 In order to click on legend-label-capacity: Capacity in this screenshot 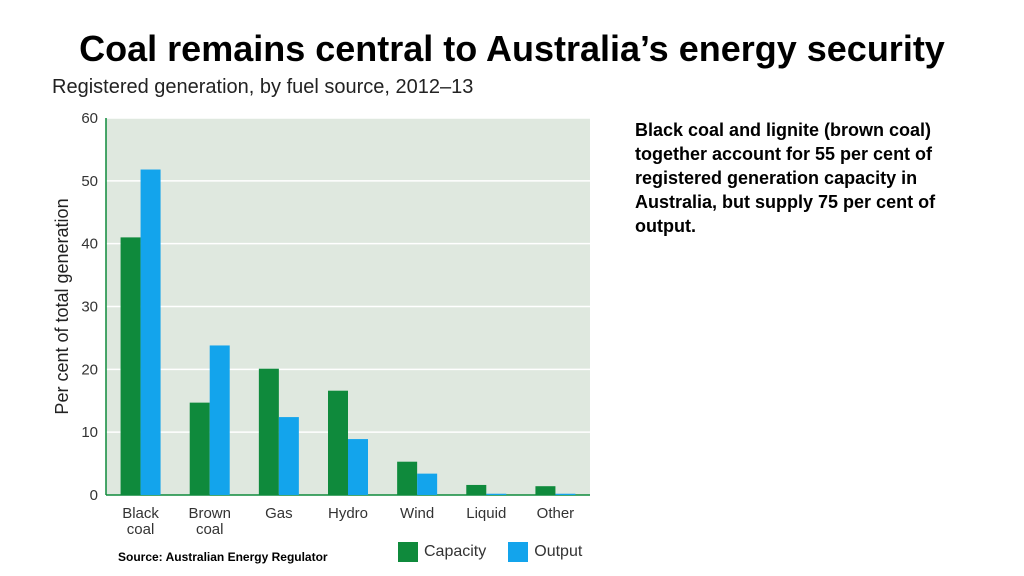, I will do `click(455, 551)`.